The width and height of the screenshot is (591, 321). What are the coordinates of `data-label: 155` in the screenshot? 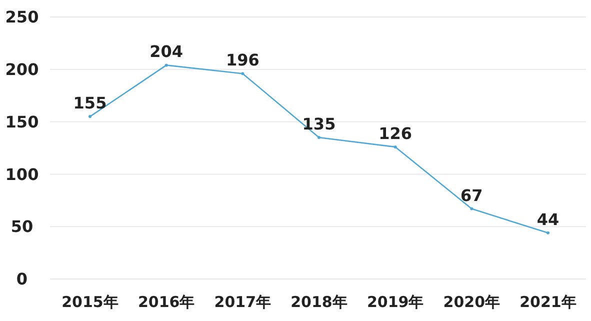 It's located at (90, 103).